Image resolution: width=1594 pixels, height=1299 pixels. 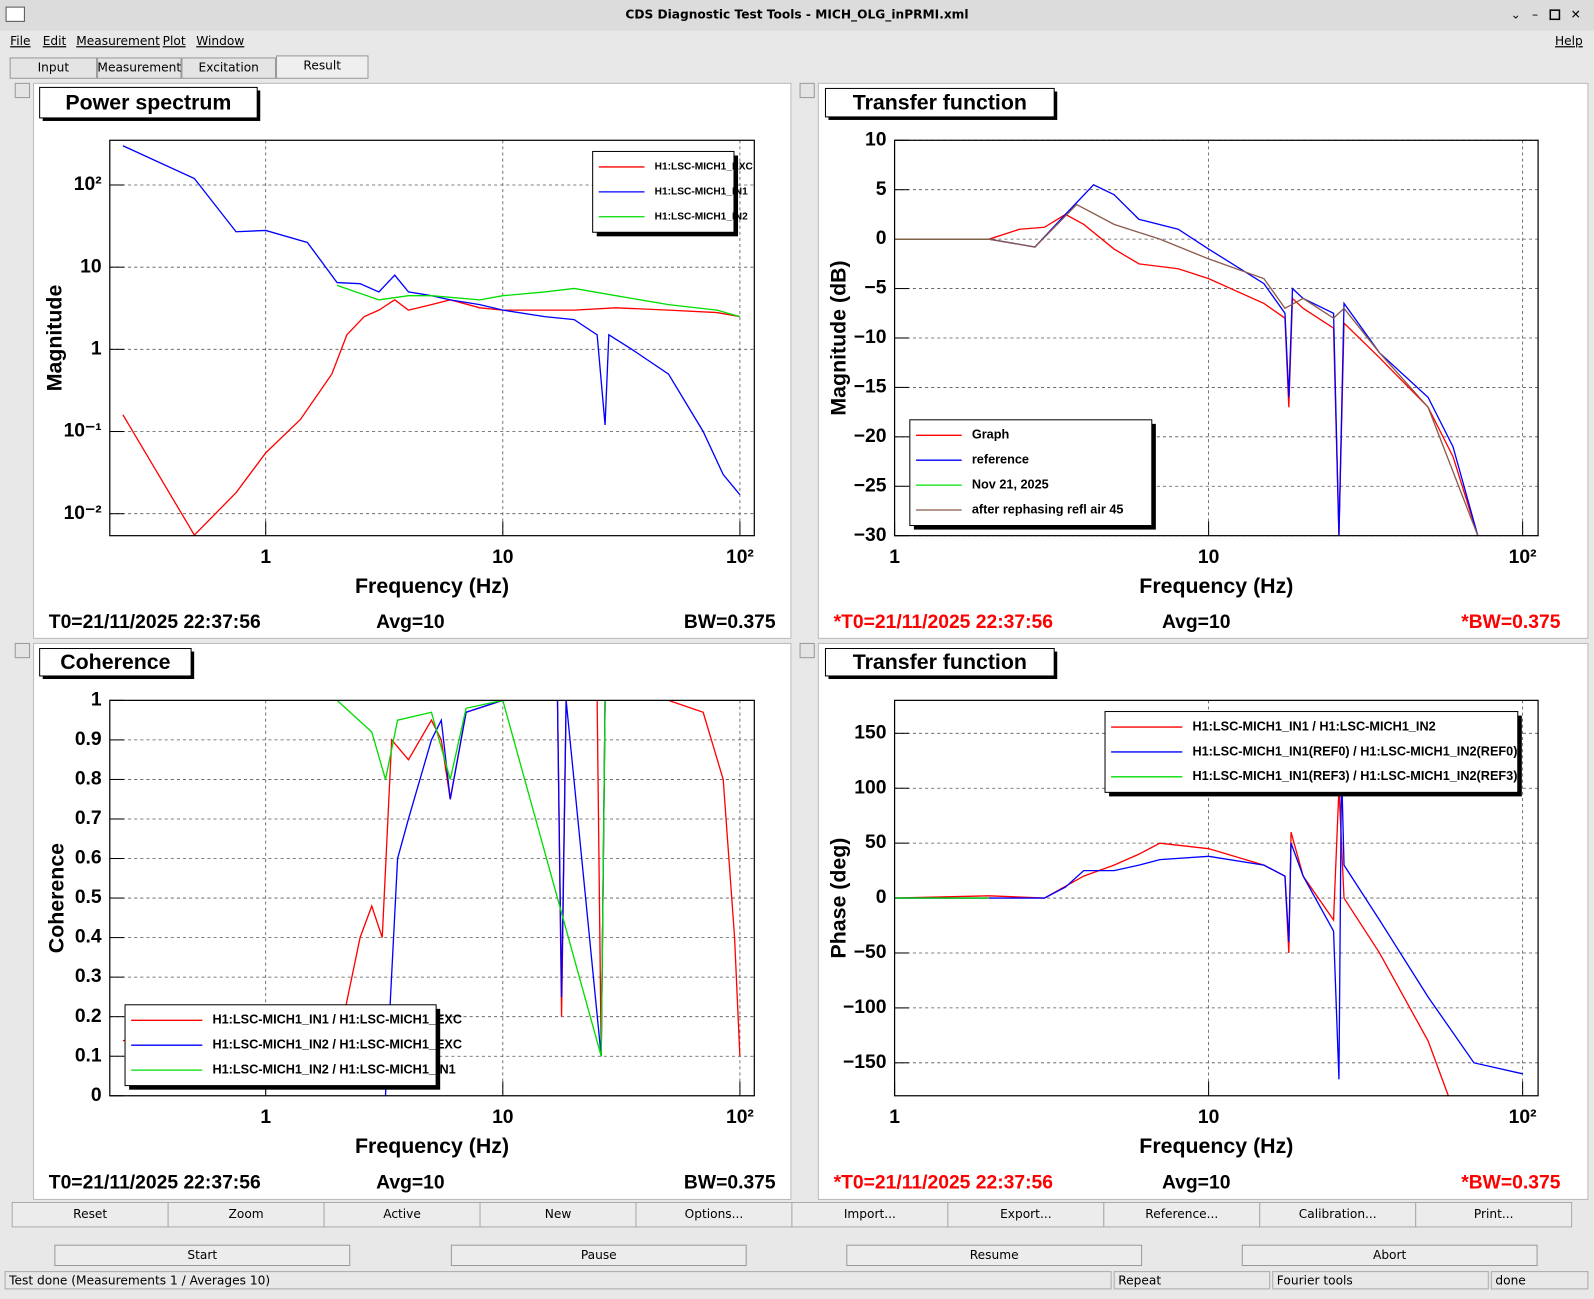 What do you see at coordinates (96, 699) in the screenshot?
I see `y-tick-label: 1` at bounding box center [96, 699].